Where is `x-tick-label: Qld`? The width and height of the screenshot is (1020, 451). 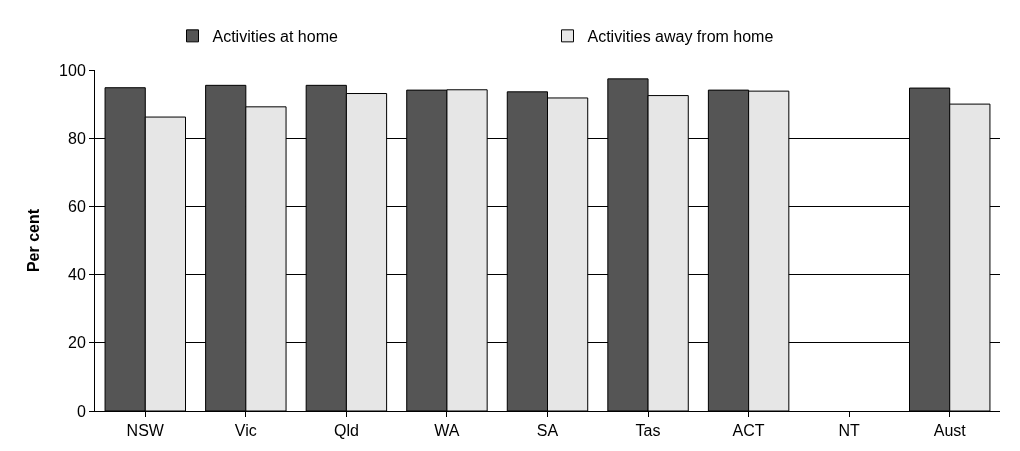
x-tick-label: Qld is located at coordinates (346, 431).